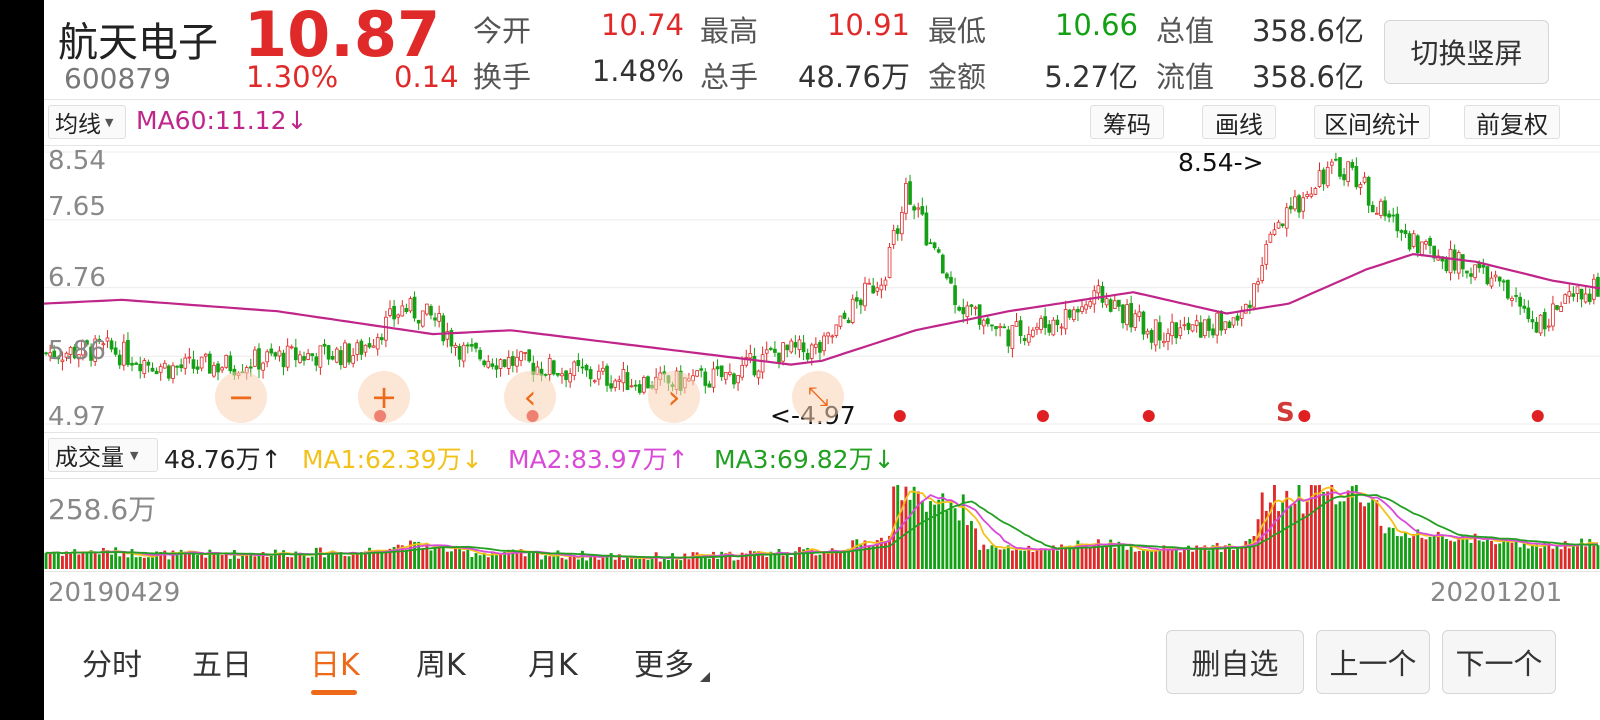  What do you see at coordinates (241, 397) in the screenshot?
I see `zoom-out-icon: −` at bounding box center [241, 397].